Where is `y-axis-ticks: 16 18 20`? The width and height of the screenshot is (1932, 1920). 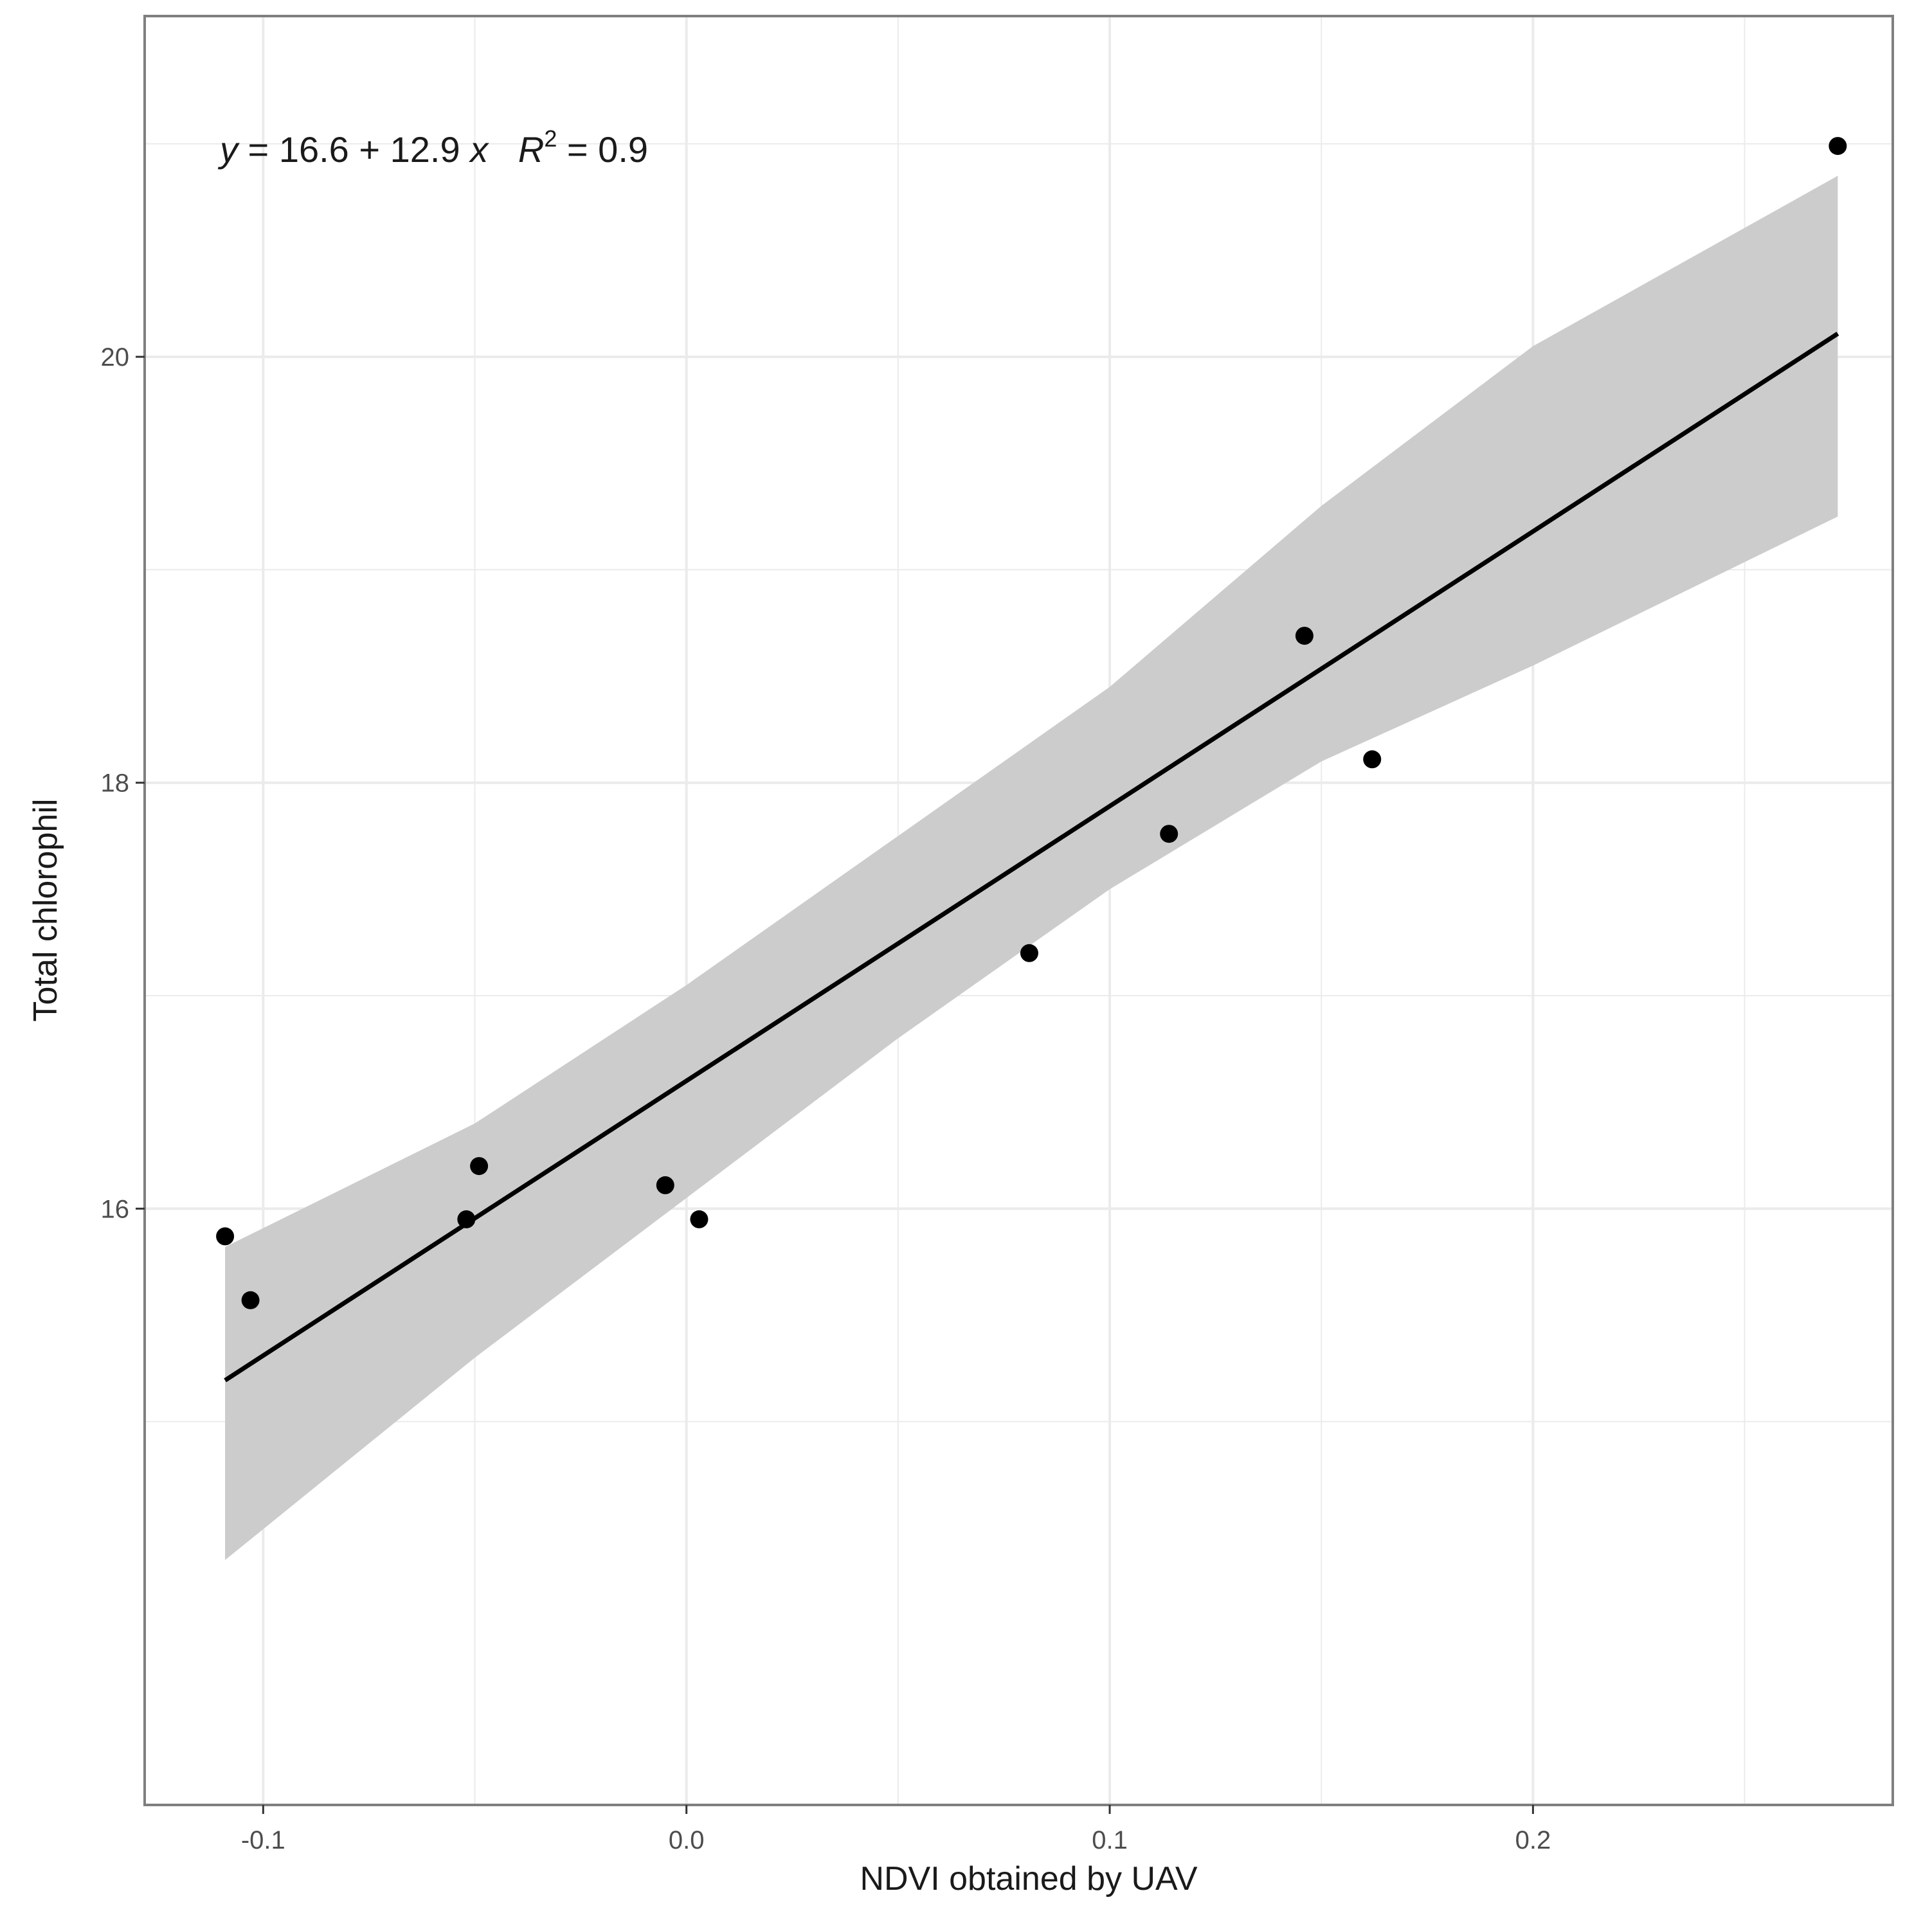
y-axis-ticks: 16 18 20 is located at coordinates (123, 783).